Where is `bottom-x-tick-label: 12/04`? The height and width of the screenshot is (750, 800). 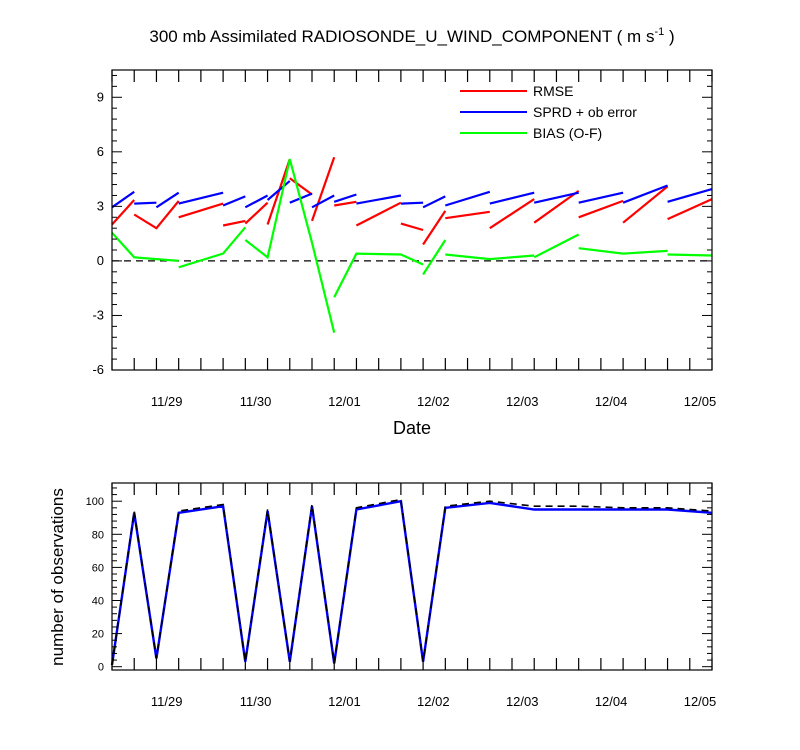 bottom-x-tick-label: 12/04 is located at coordinates (611, 701).